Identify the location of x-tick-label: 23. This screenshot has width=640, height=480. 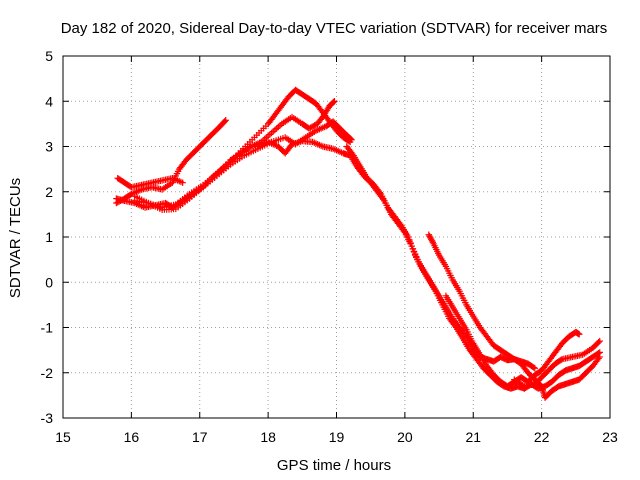
(610, 437).